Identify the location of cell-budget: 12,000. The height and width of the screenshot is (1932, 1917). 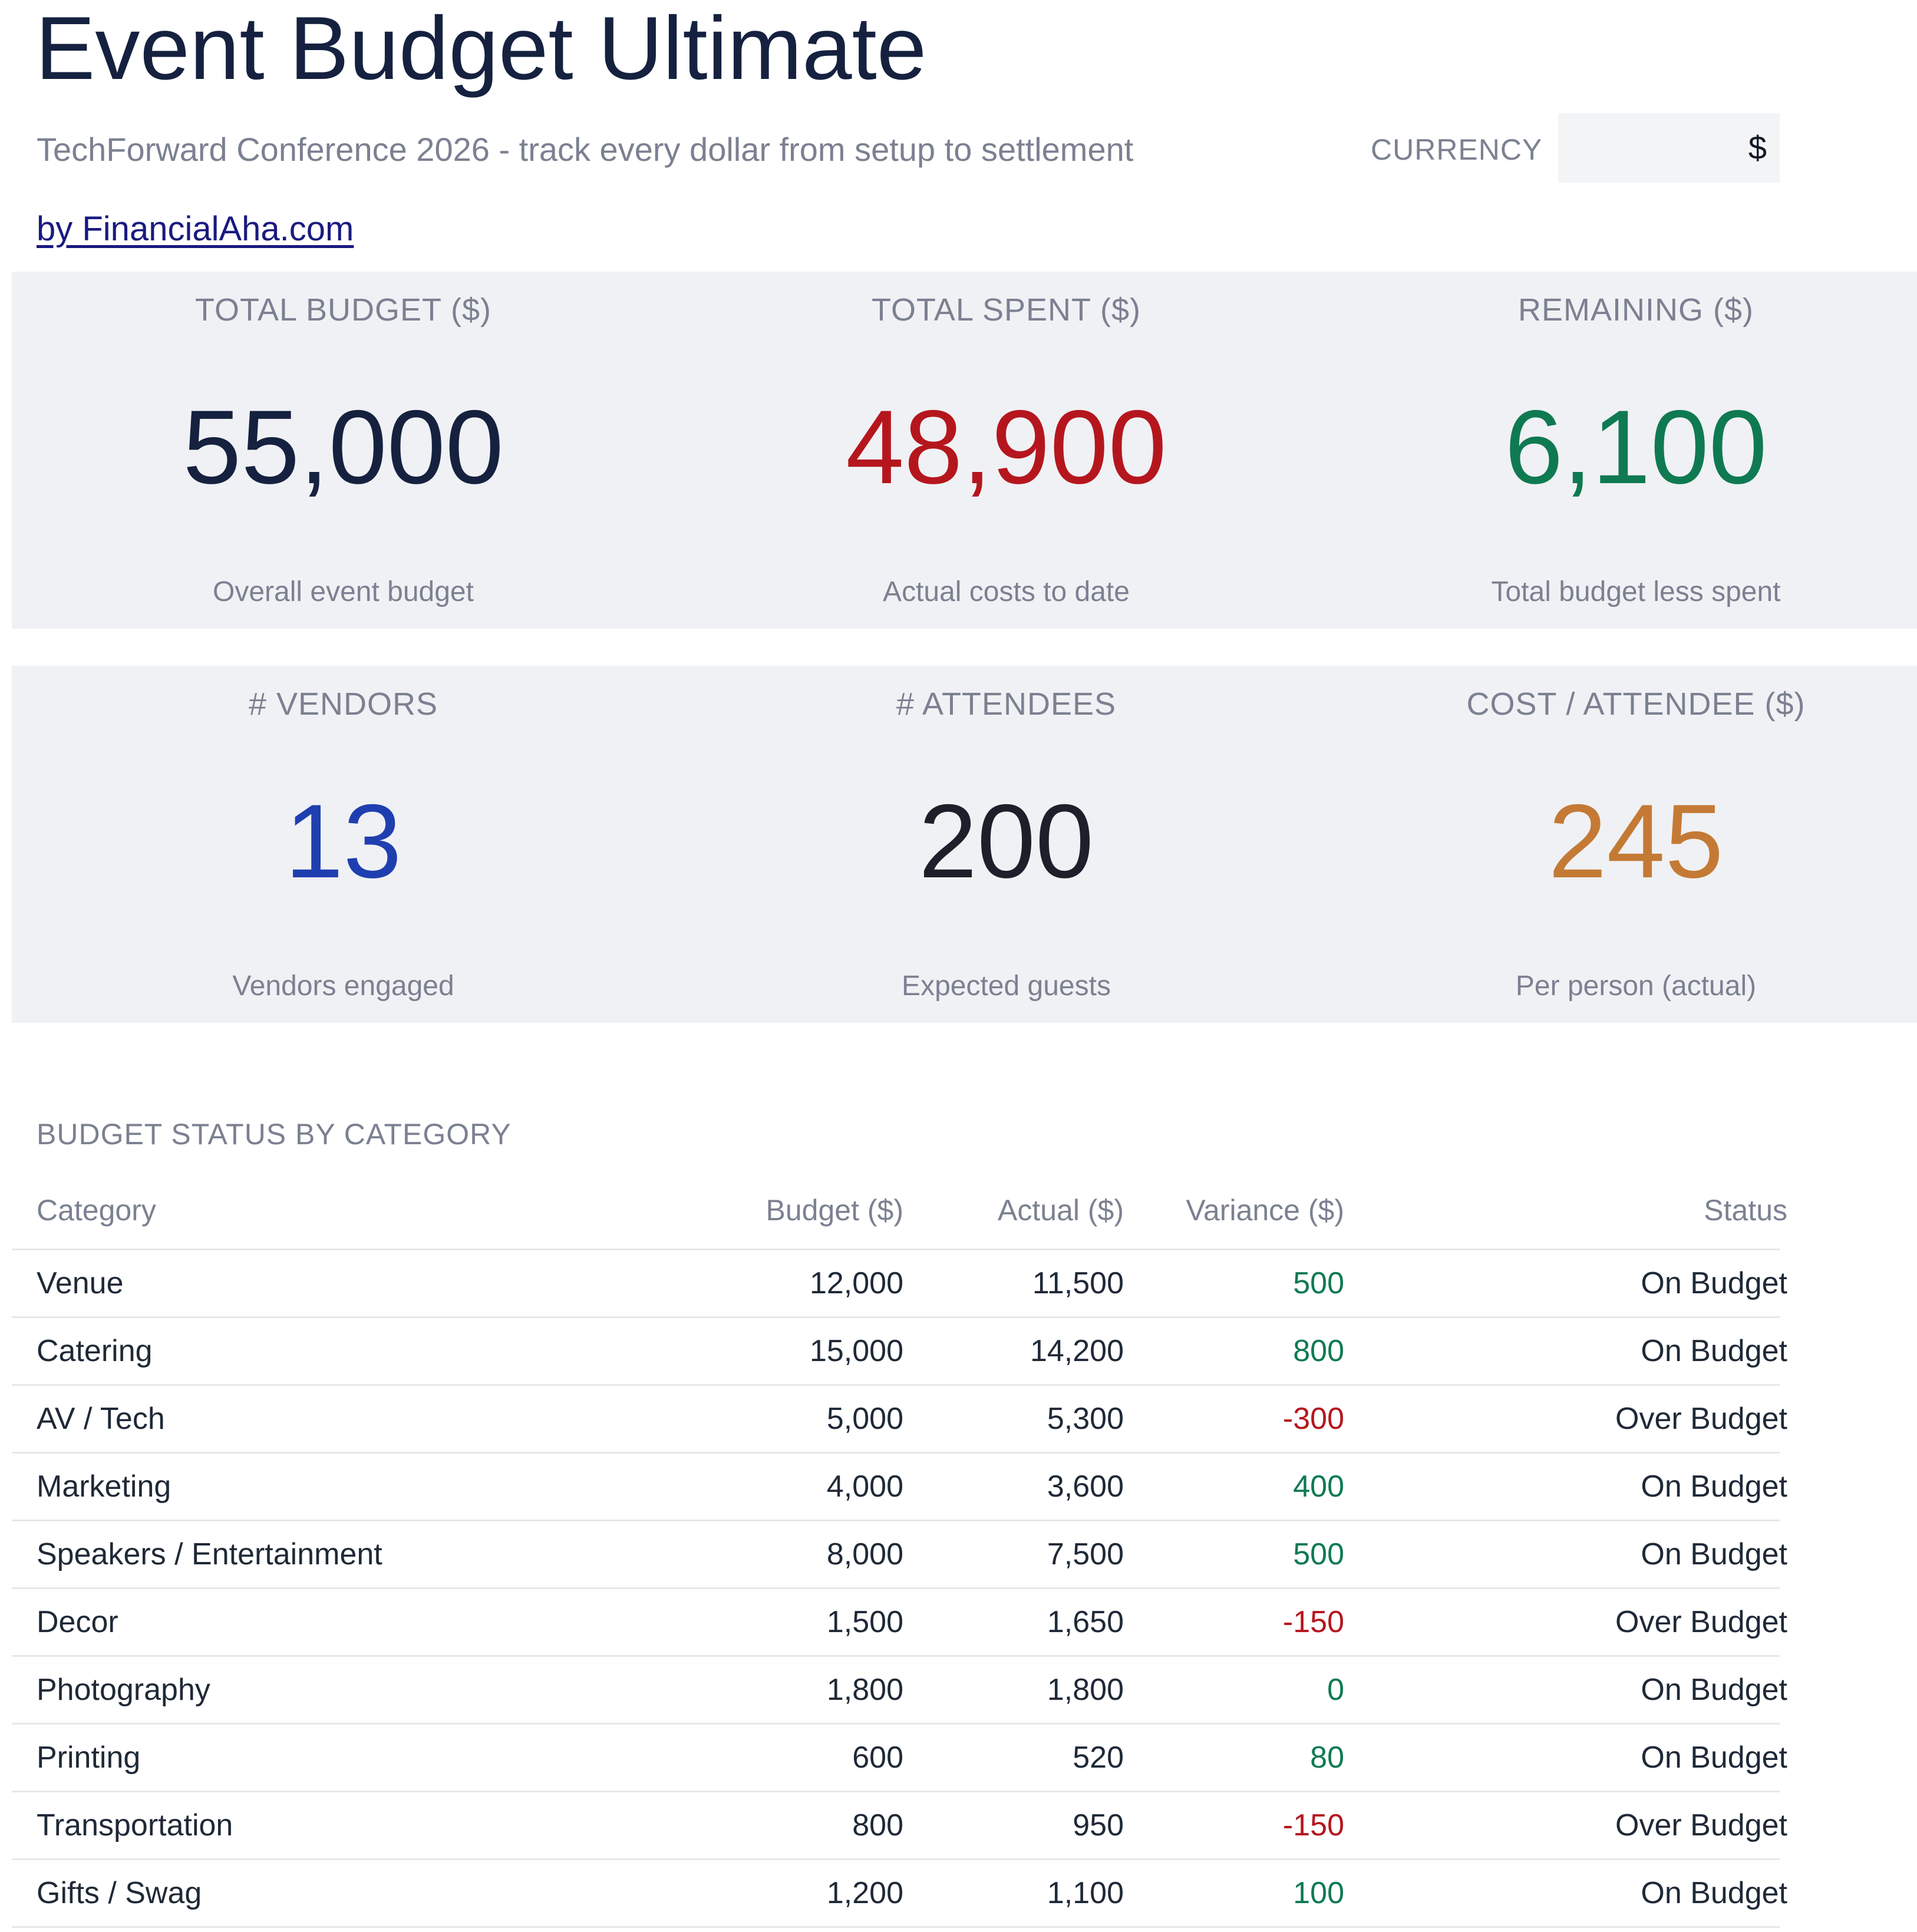
(856, 1283).